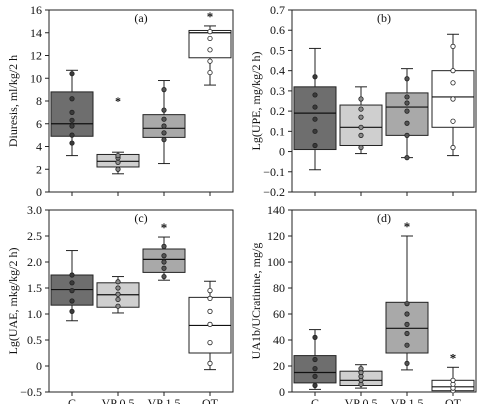 The width and height of the screenshot is (482, 404). What do you see at coordinates (277, 30) in the screenshot?
I see `y-tick-label: 0.6` at bounding box center [277, 30].